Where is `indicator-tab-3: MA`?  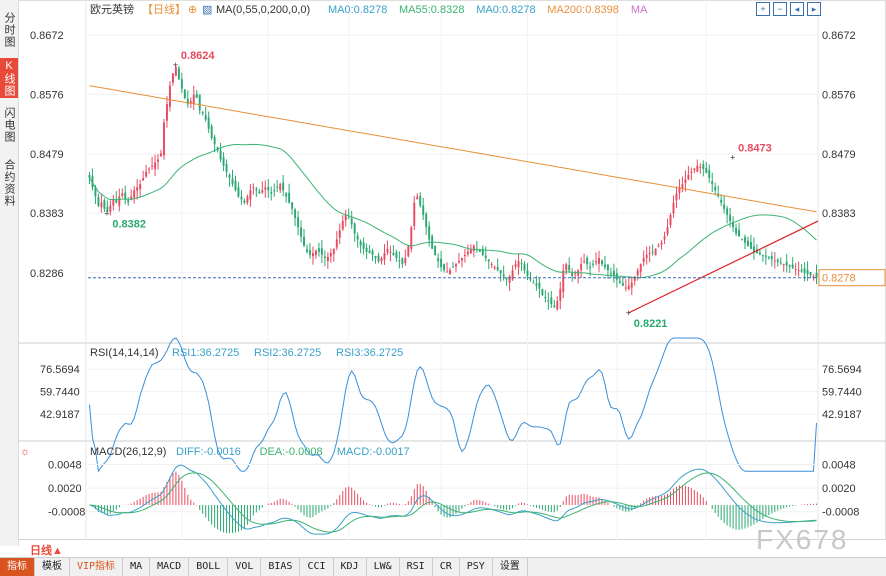 indicator-tab-3: MA is located at coordinates (137, 567).